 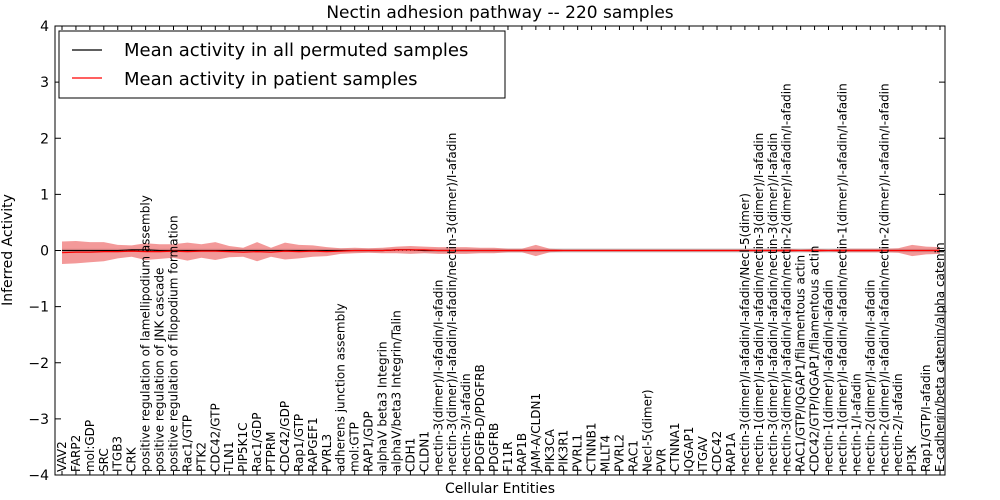 What do you see at coordinates (132, 459) in the screenshot?
I see `x-category-label: CRK` at bounding box center [132, 459].